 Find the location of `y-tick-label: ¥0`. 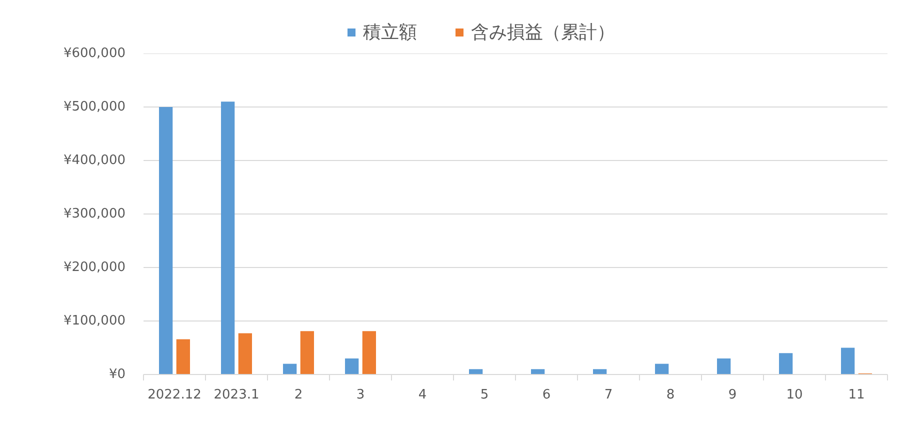

y-tick-label: ¥0 is located at coordinates (117, 374).